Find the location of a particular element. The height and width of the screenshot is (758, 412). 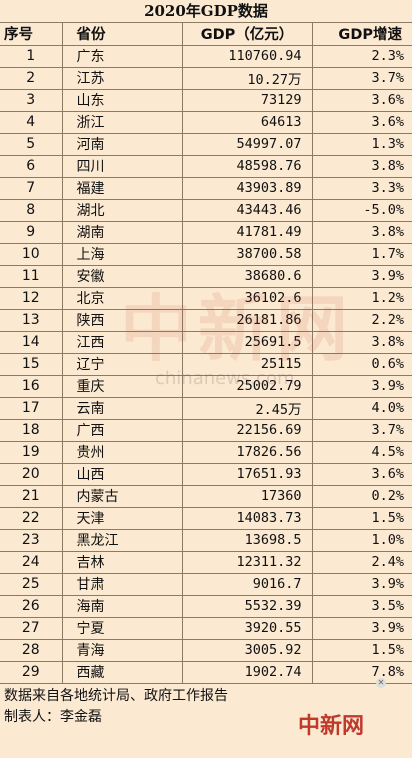

row-index: 21 is located at coordinates (31, 496).